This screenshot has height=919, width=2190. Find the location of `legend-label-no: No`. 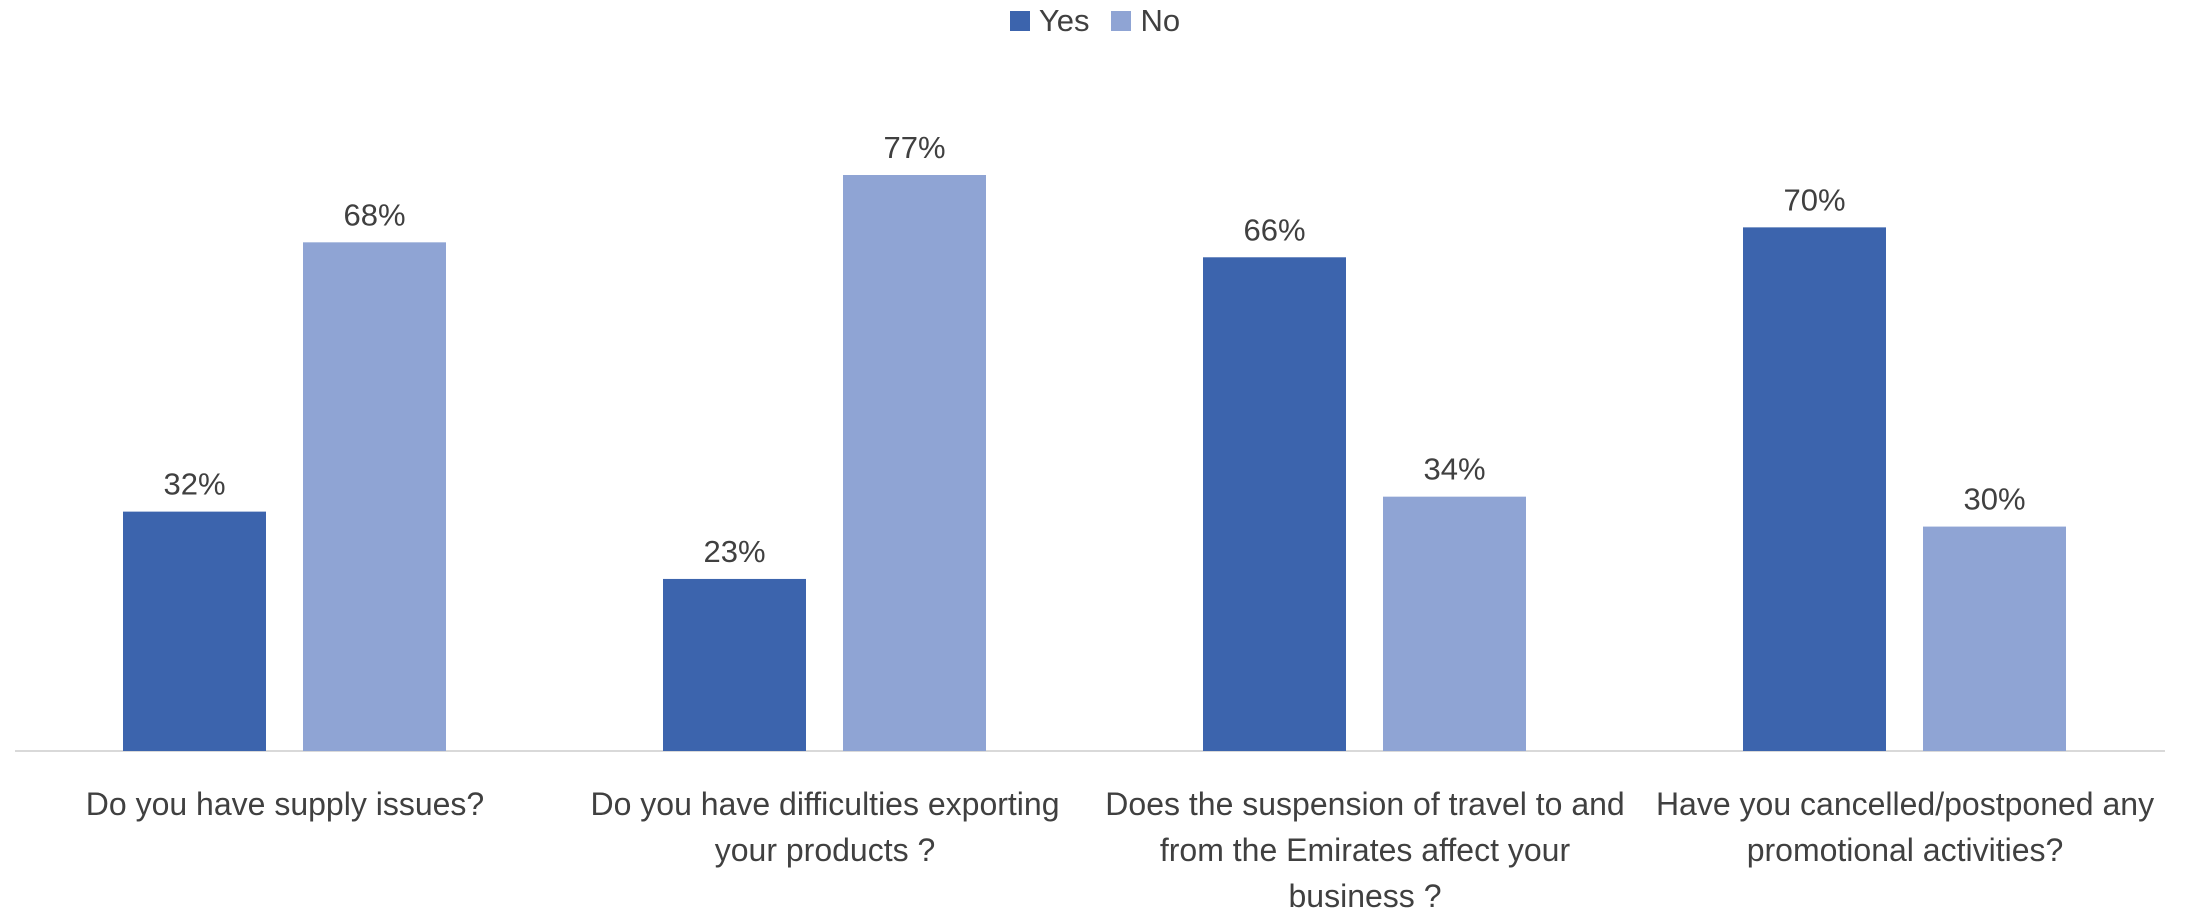

legend-label-no: No is located at coordinates (1160, 20).